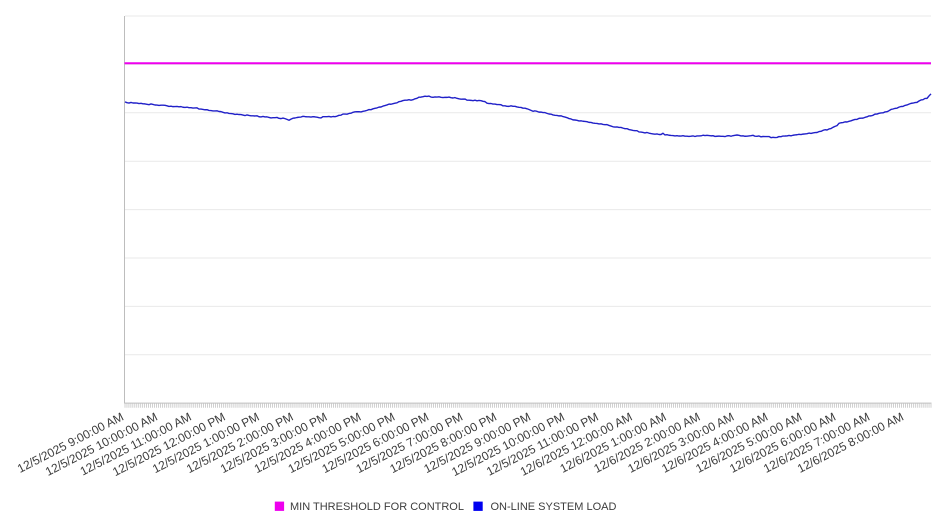 This screenshot has height=526, width=946. What do you see at coordinates (554, 507) in the screenshot?
I see `svg-text: ON-LINE SYSTEM LOAD` at bounding box center [554, 507].